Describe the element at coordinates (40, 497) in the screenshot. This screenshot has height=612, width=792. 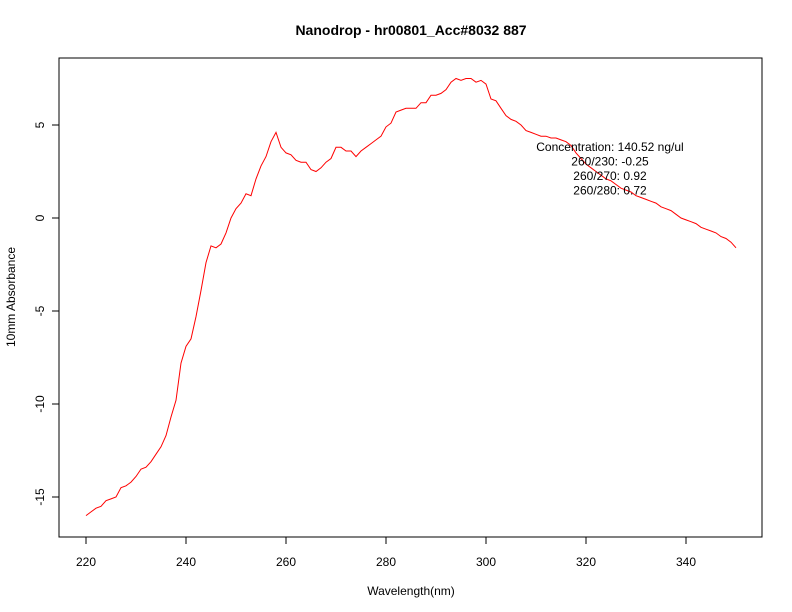
I see `y-tick-label: -15` at that location.